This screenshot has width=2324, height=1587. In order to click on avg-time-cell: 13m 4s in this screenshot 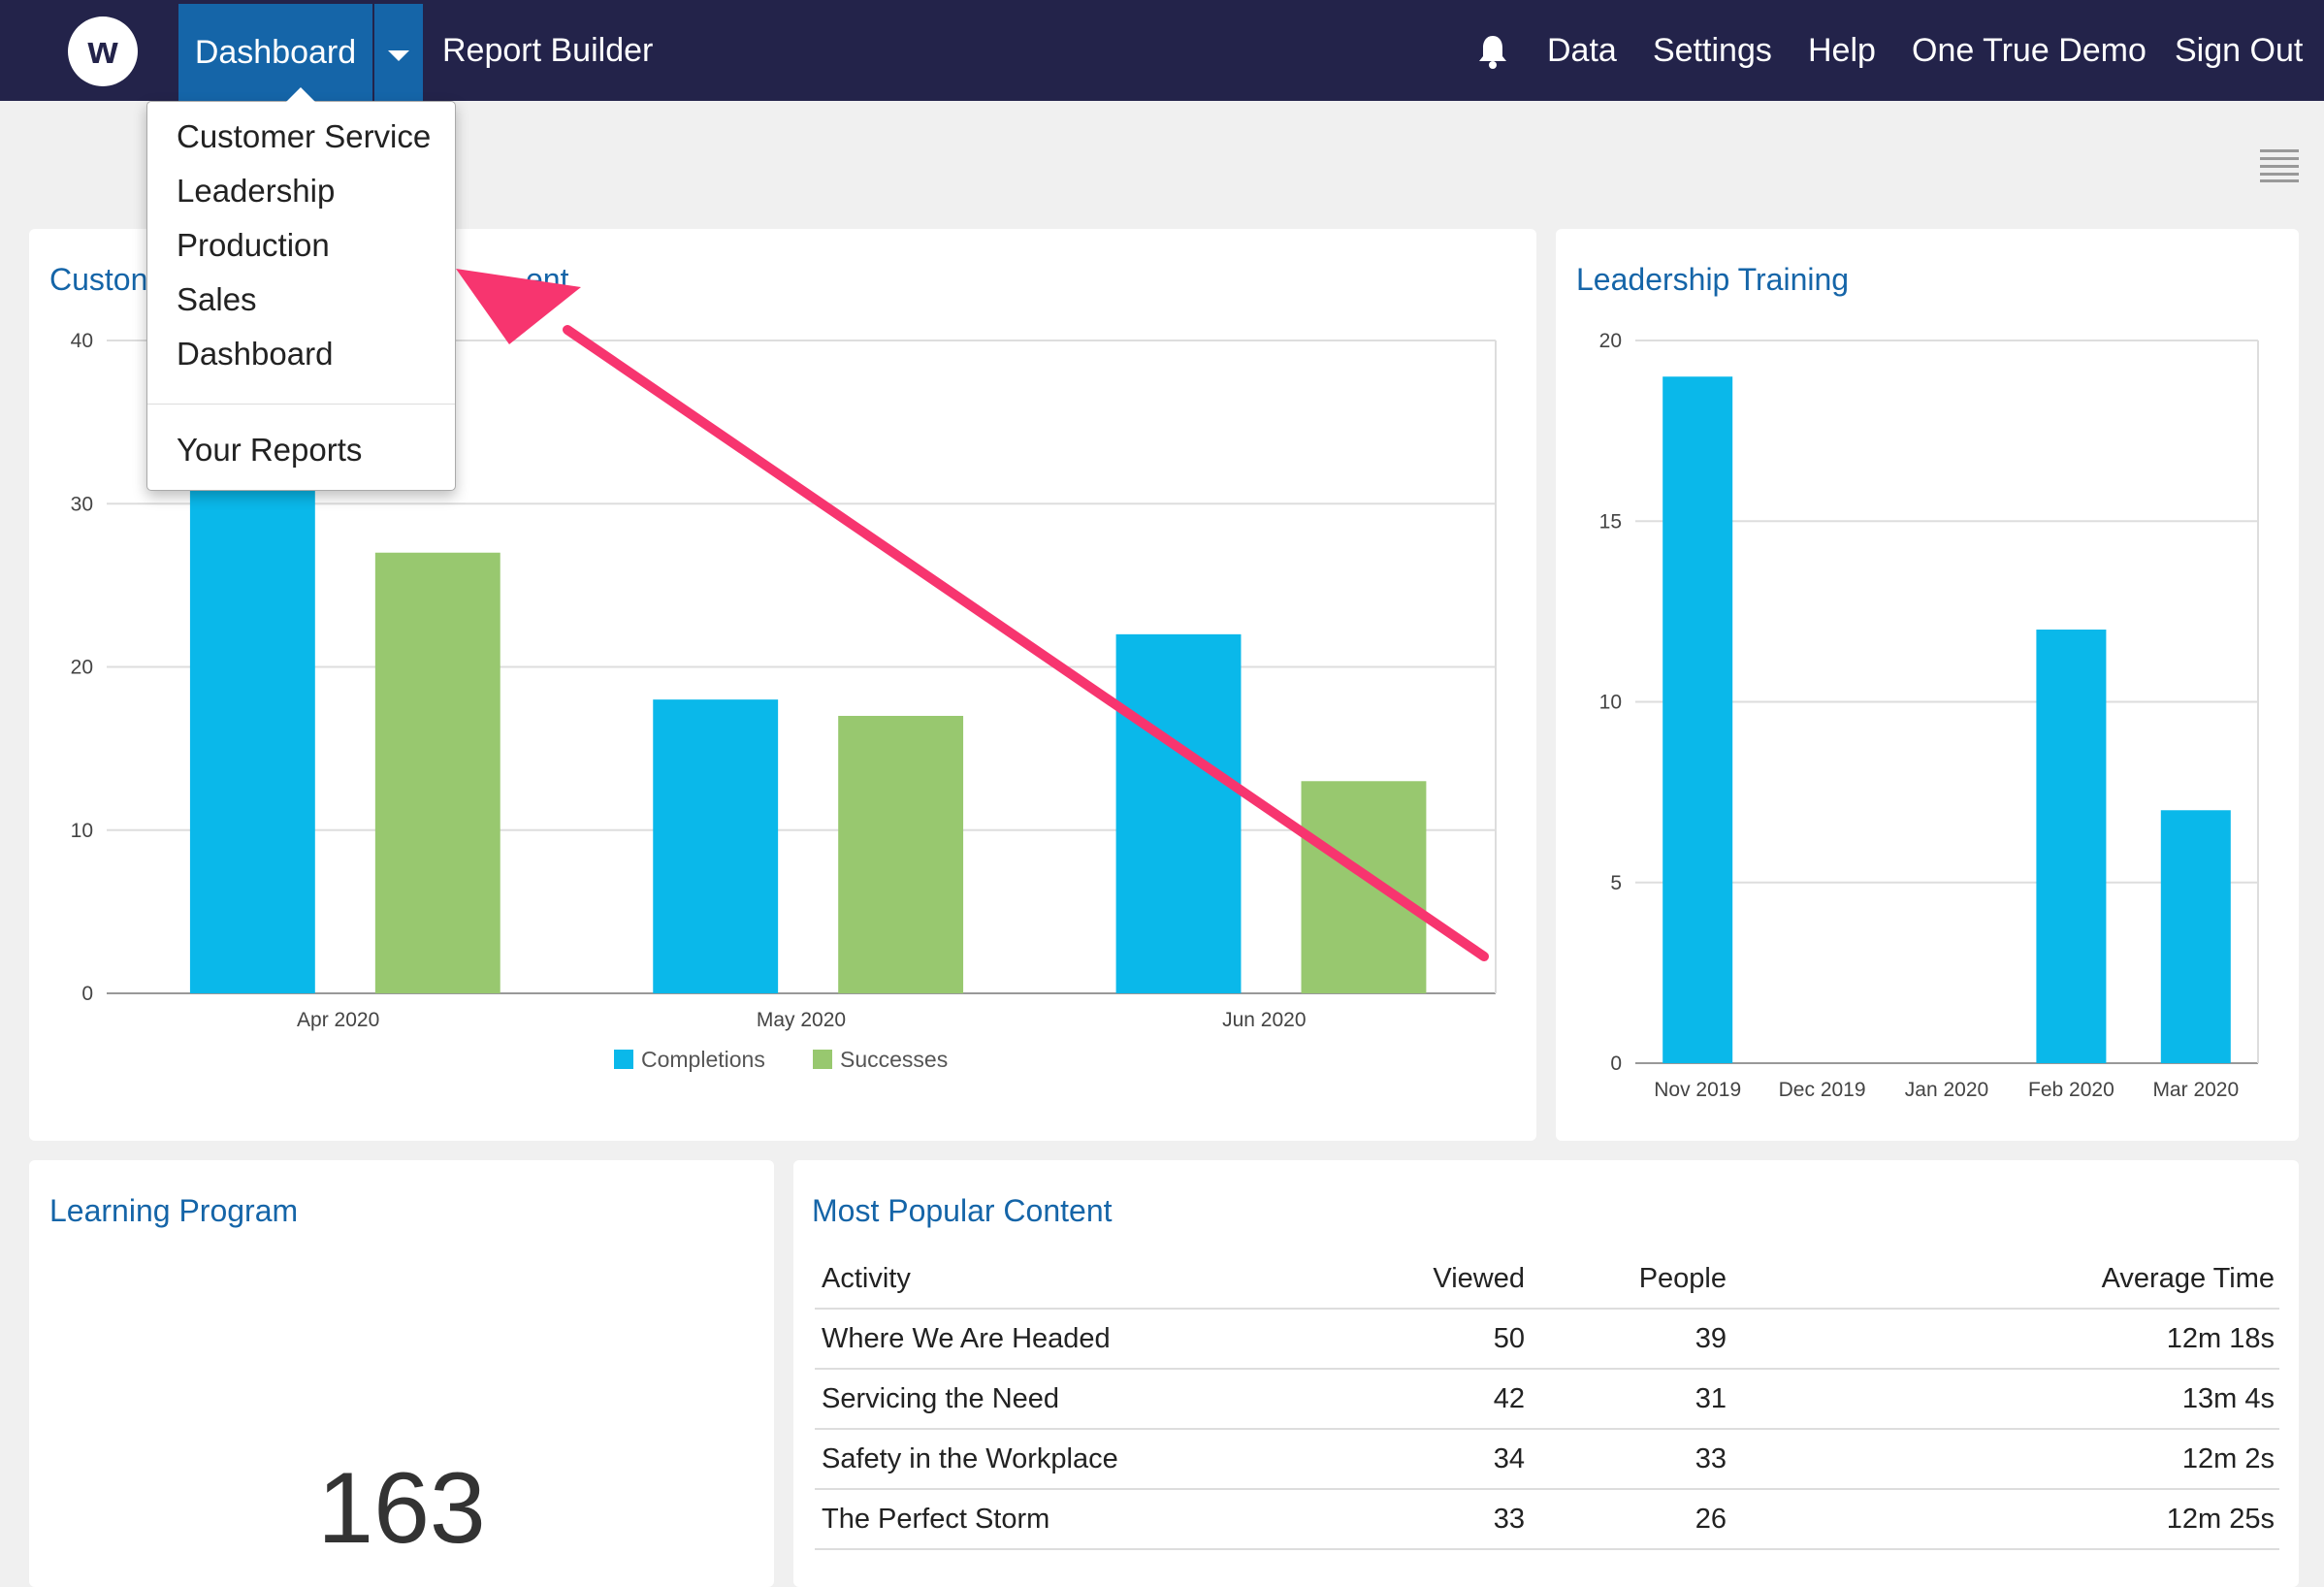, I will do `click(2228, 1398)`.